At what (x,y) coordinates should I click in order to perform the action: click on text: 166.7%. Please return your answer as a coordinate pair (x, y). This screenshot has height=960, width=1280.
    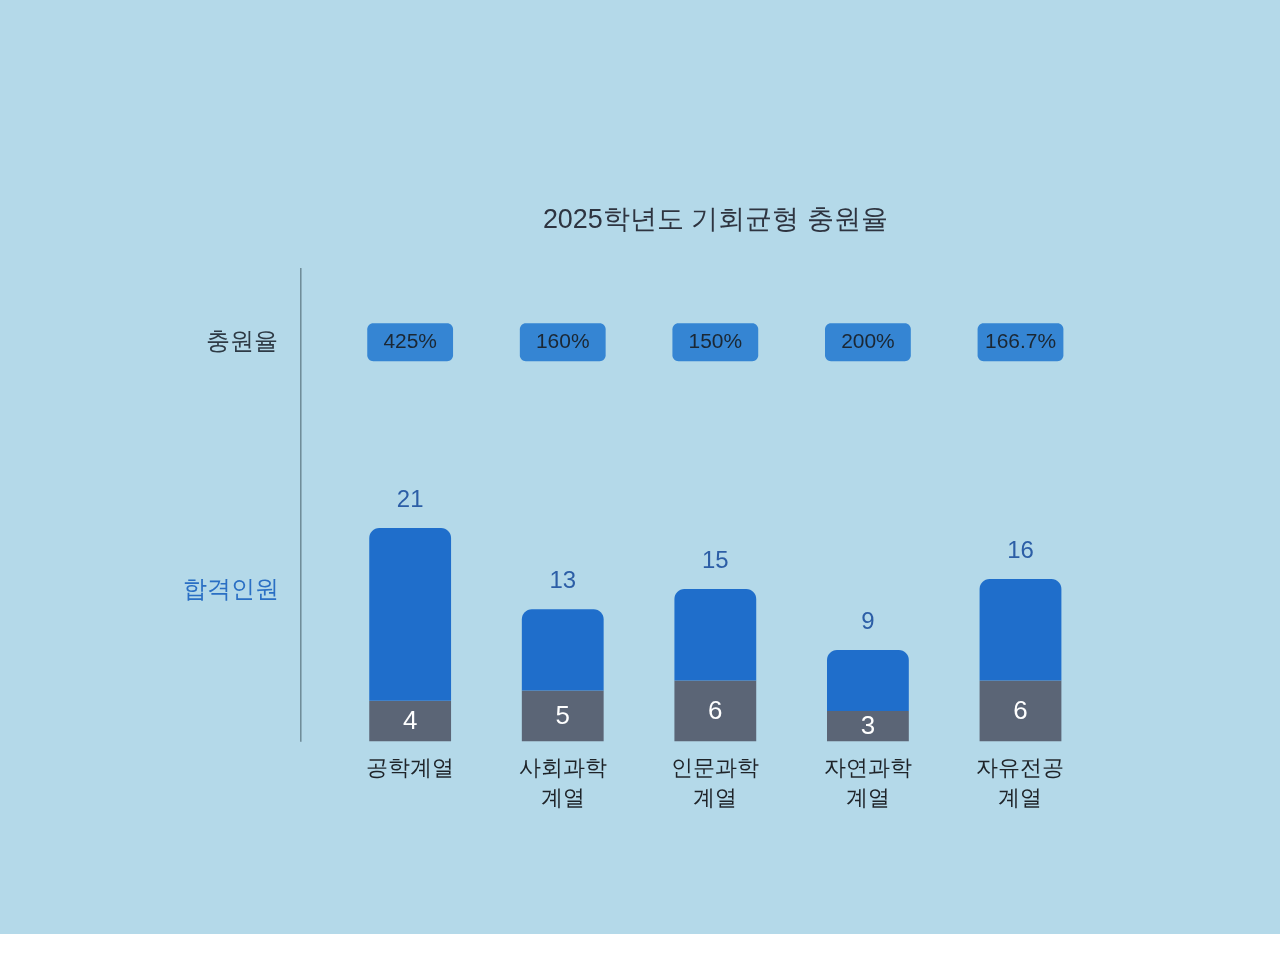
    Looking at the image, I should click on (1020, 341).